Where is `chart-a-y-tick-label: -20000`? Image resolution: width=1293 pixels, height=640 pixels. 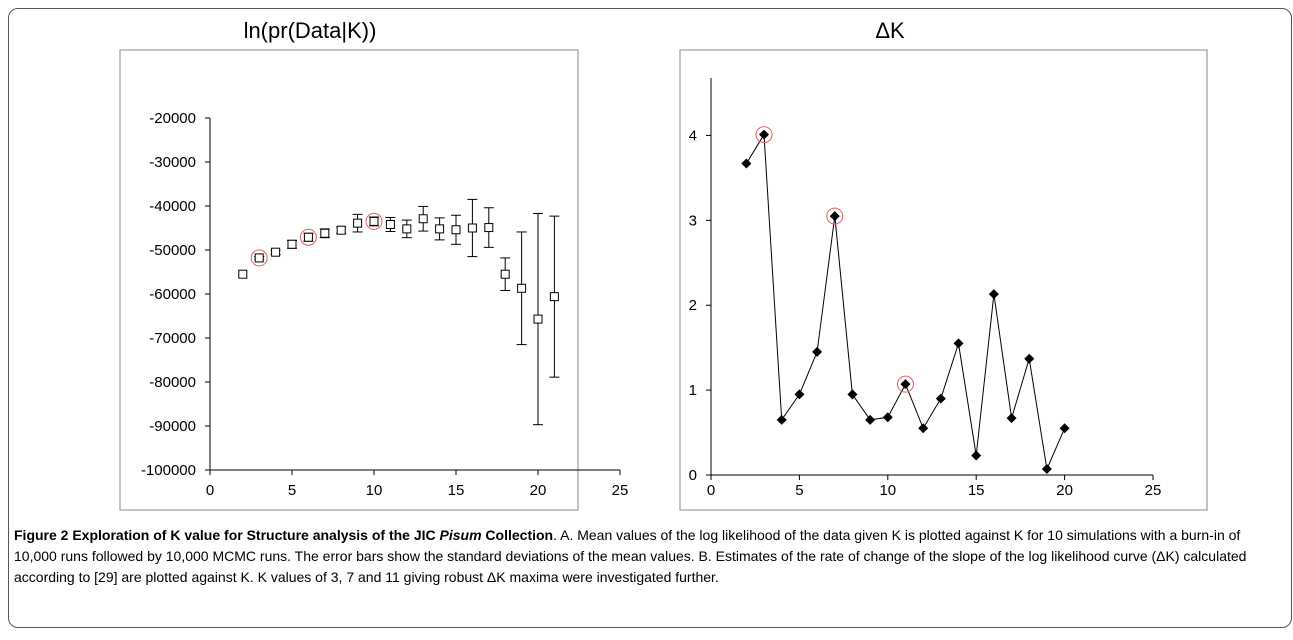 chart-a-y-tick-label: -20000 is located at coordinates (172, 118).